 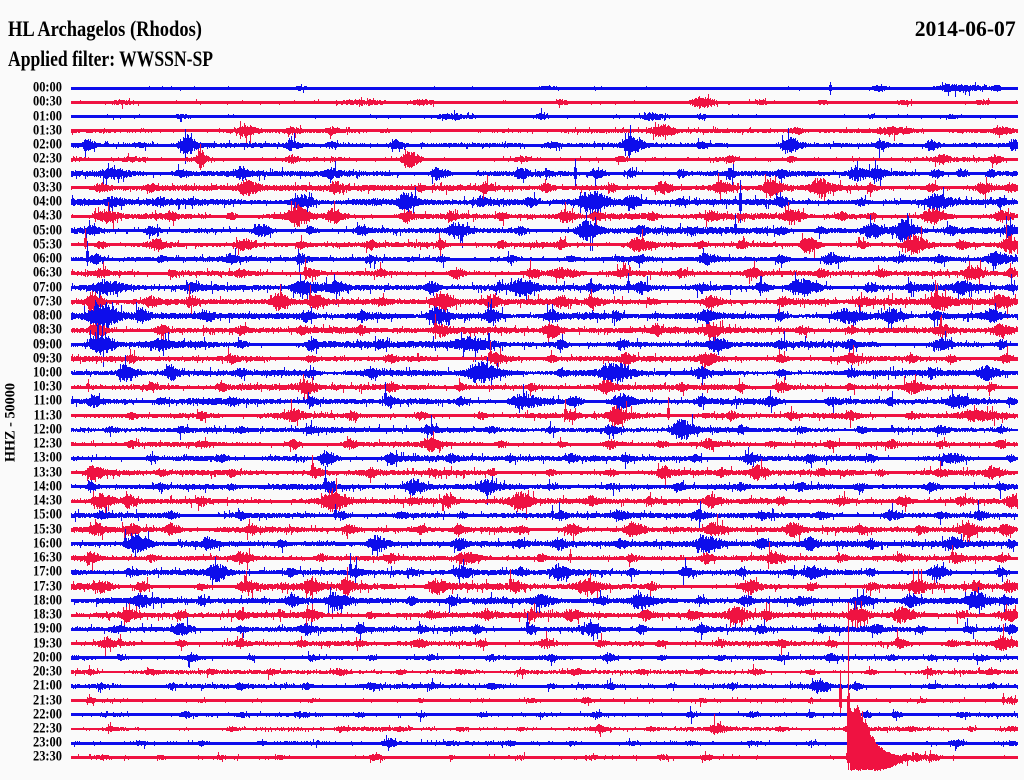 What do you see at coordinates (47, 571) in the screenshot?
I see `time-label-1700: 17:00` at bounding box center [47, 571].